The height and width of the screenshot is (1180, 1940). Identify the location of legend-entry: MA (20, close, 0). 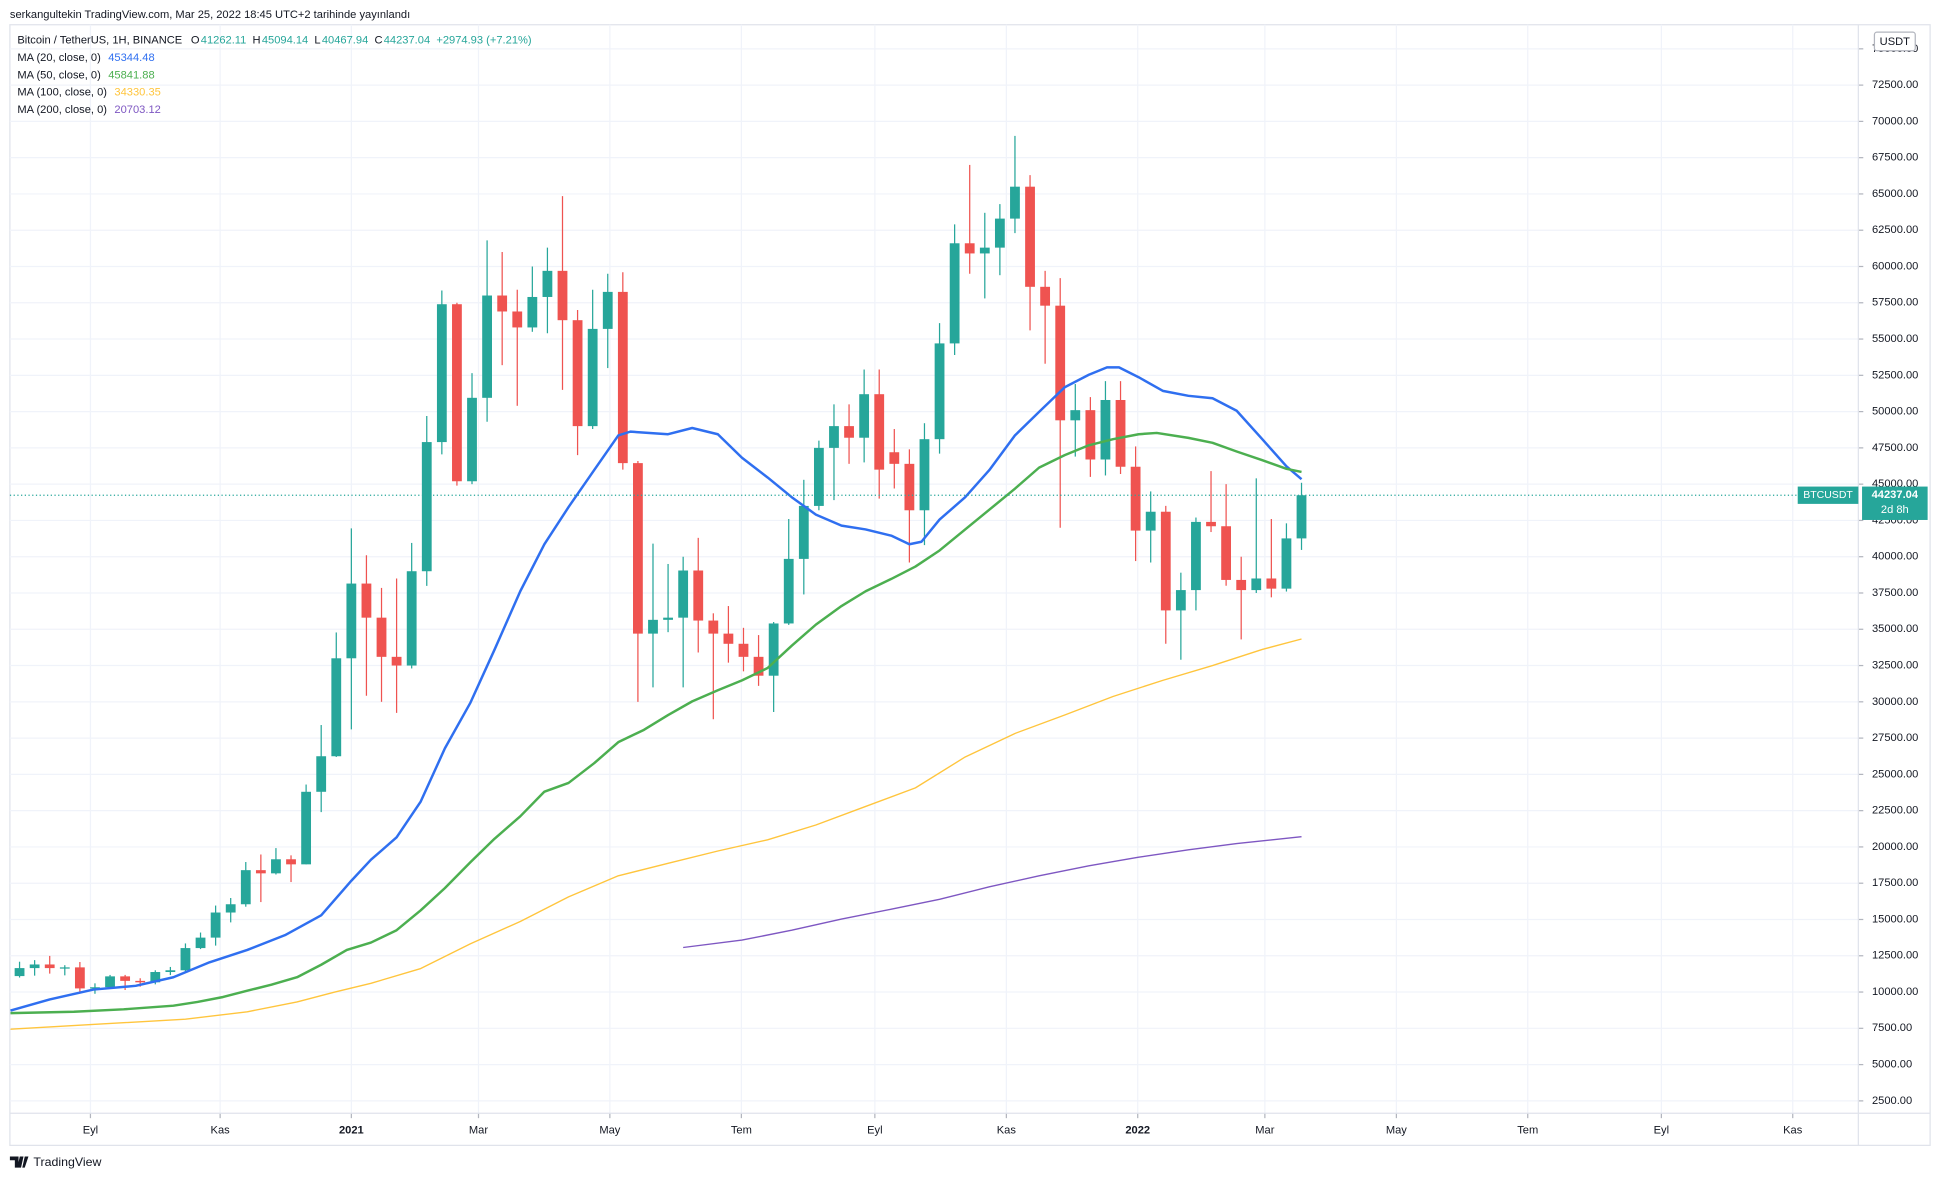
(59, 58).